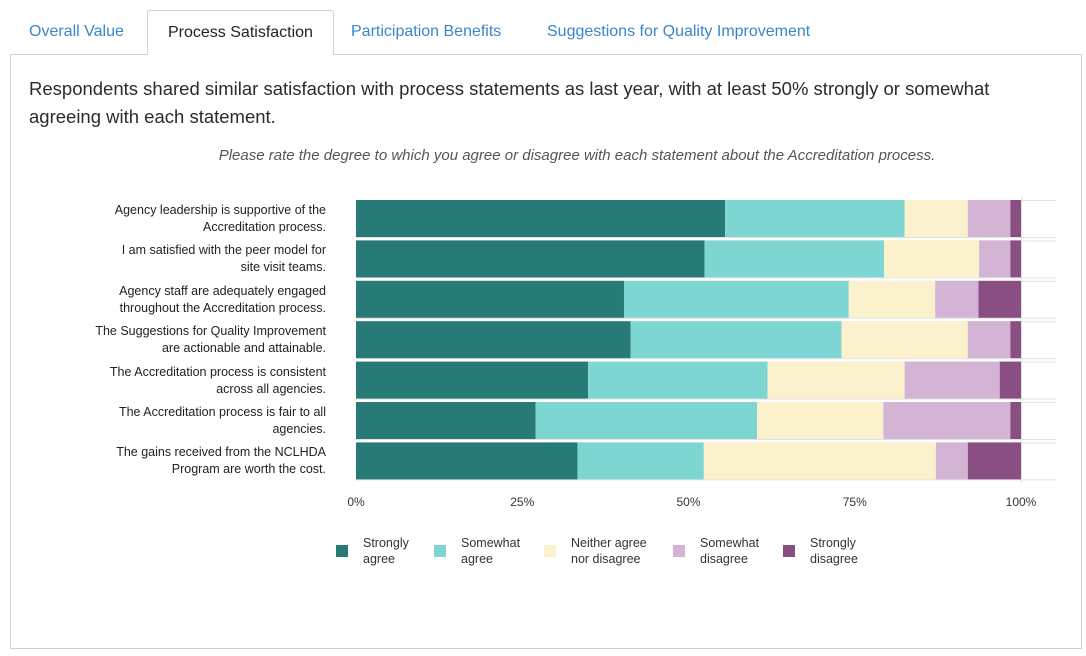 The height and width of the screenshot is (656, 1086). Describe the element at coordinates (222, 412) in the screenshot. I see `y-axis-label-line: The Accreditation process is fair to all` at that location.